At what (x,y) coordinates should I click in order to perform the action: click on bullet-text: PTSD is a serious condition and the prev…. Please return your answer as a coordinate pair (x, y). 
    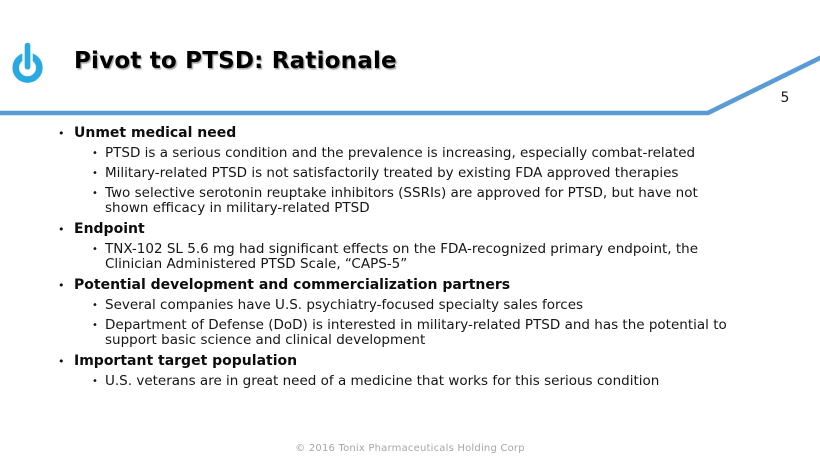
    Looking at the image, I should click on (400, 153).